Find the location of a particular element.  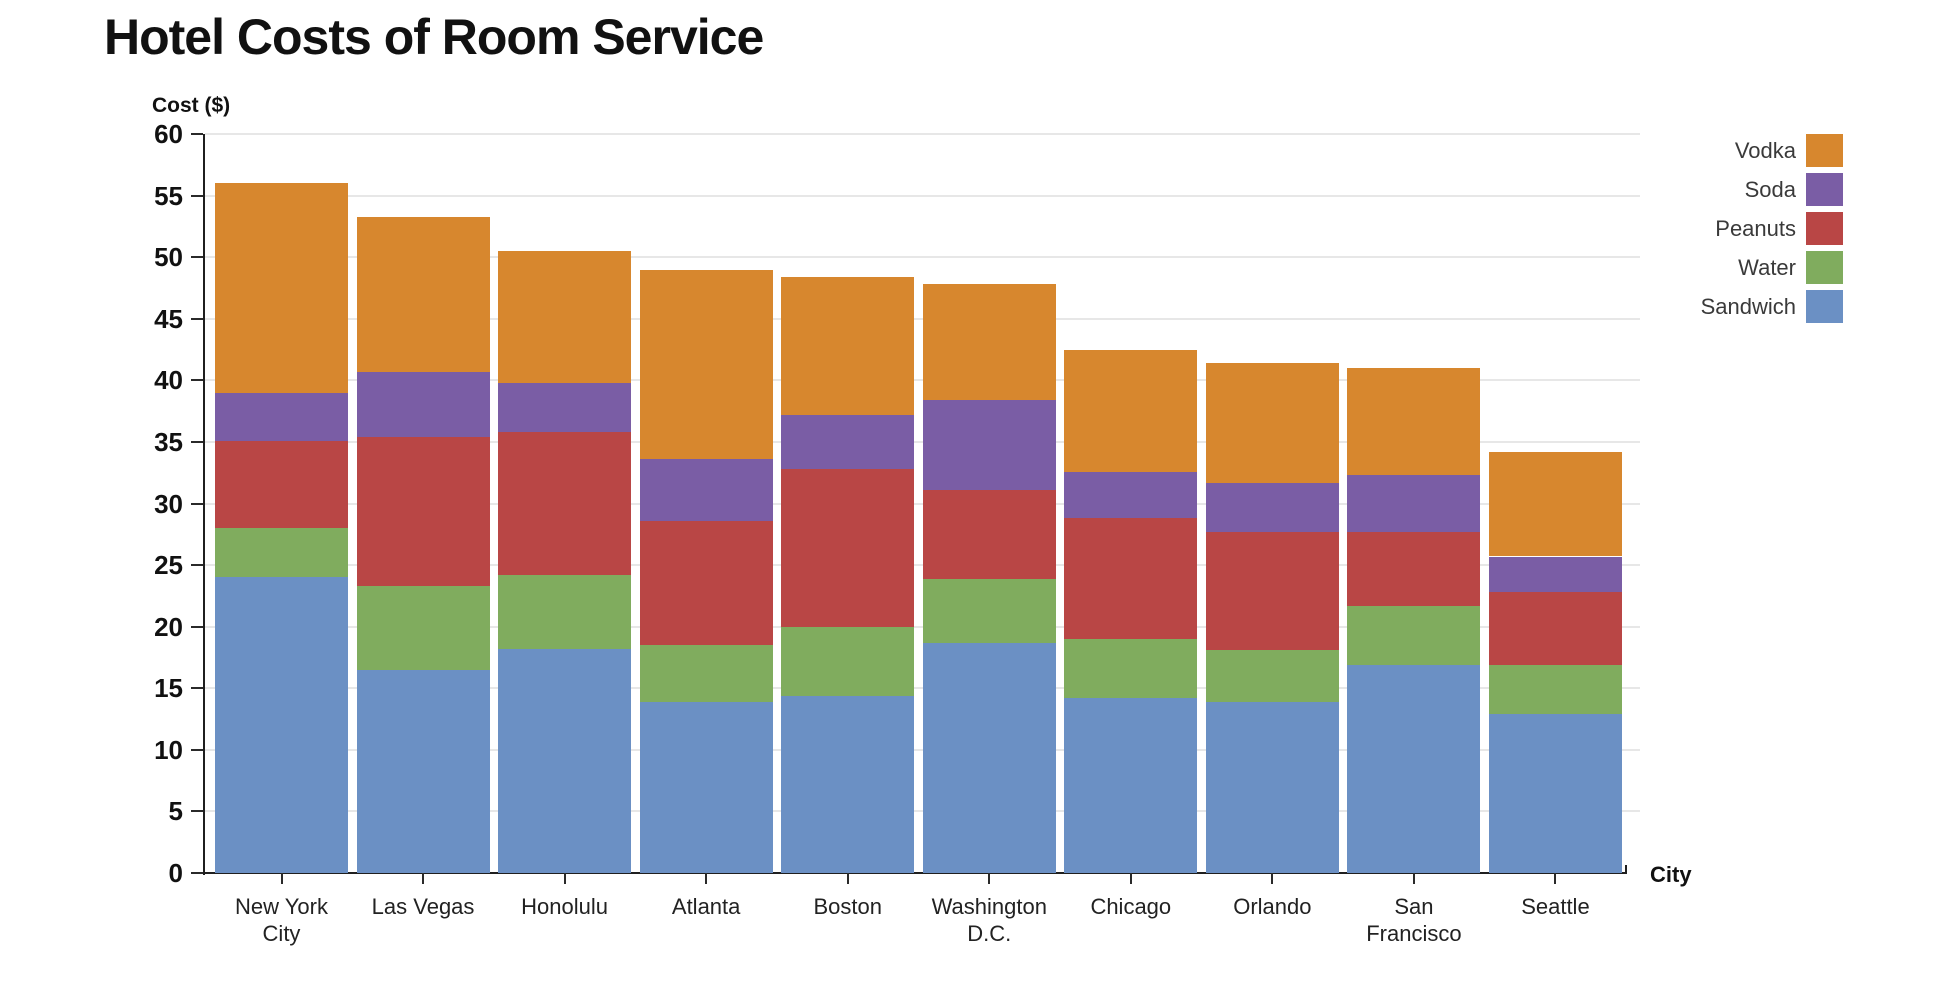

y-axis-line is located at coordinates (204, 504).